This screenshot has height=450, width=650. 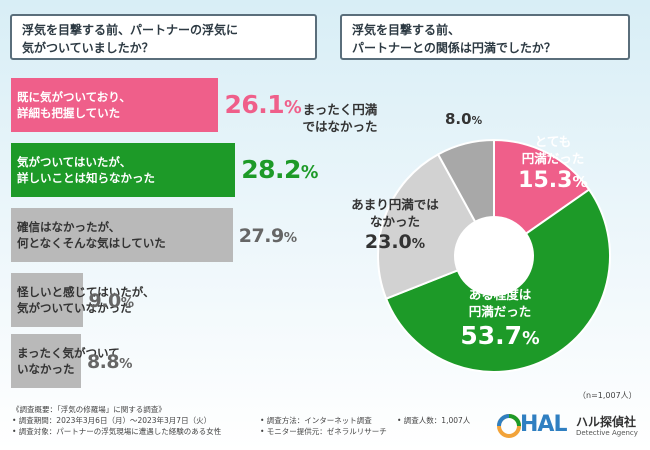 What do you see at coordinates (323, 431) in the screenshot?
I see `footer-monitor: • モニター提供元：ゼネラルリサーチ` at bounding box center [323, 431].